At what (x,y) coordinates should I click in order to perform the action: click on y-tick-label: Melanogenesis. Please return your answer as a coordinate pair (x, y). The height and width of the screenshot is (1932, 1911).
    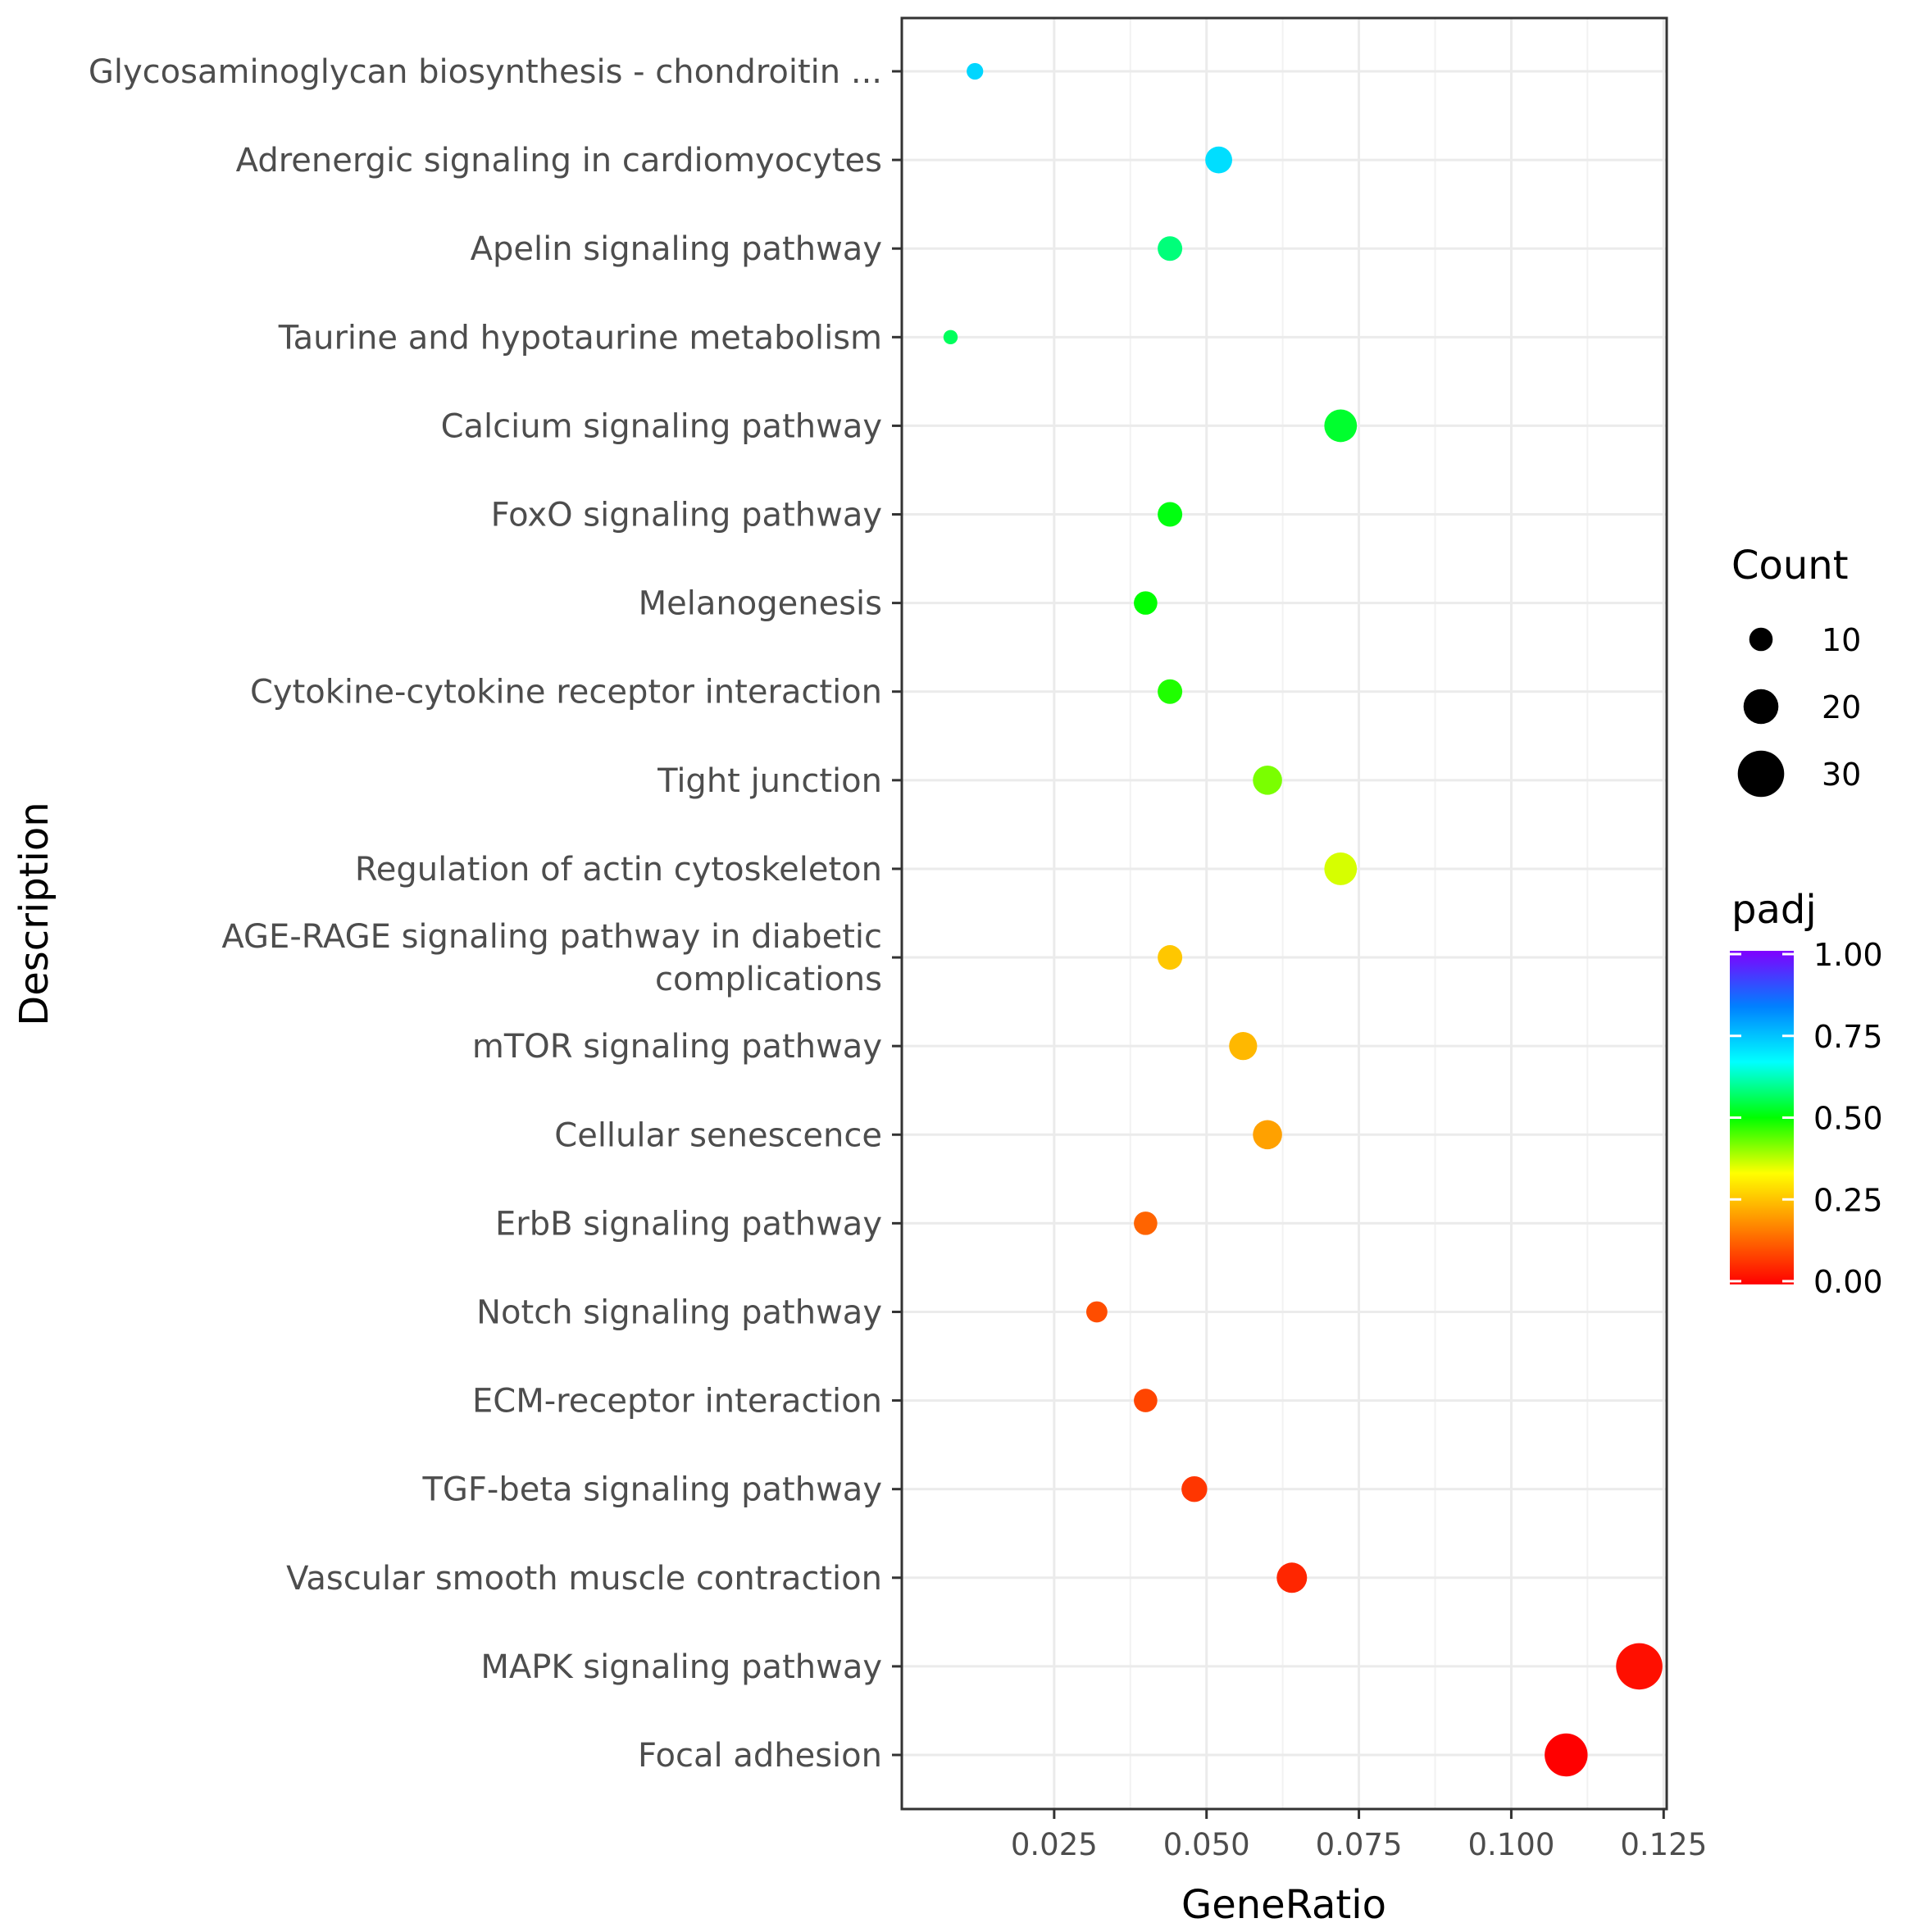
    Looking at the image, I should click on (760, 604).